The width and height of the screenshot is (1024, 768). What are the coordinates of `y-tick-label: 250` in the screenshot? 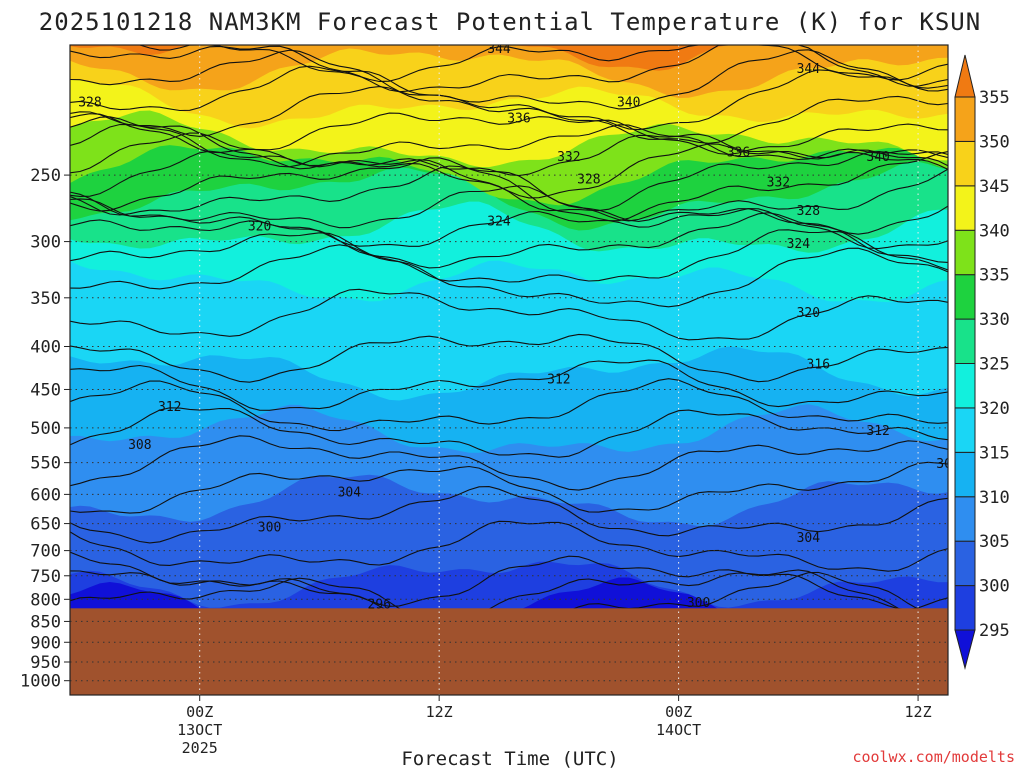 It's located at (45, 176).